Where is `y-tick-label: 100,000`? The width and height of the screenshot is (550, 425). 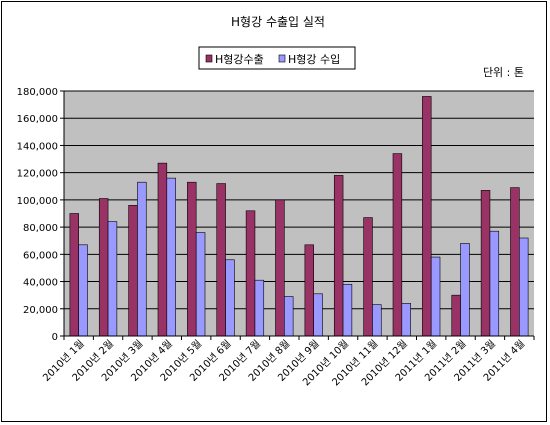
y-tick-label: 100,000 is located at coordinates (37, 201).